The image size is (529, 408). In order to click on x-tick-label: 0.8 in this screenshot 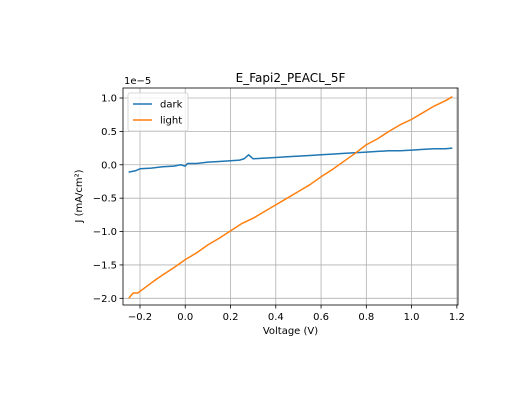, I will do `click(366, 317)`.